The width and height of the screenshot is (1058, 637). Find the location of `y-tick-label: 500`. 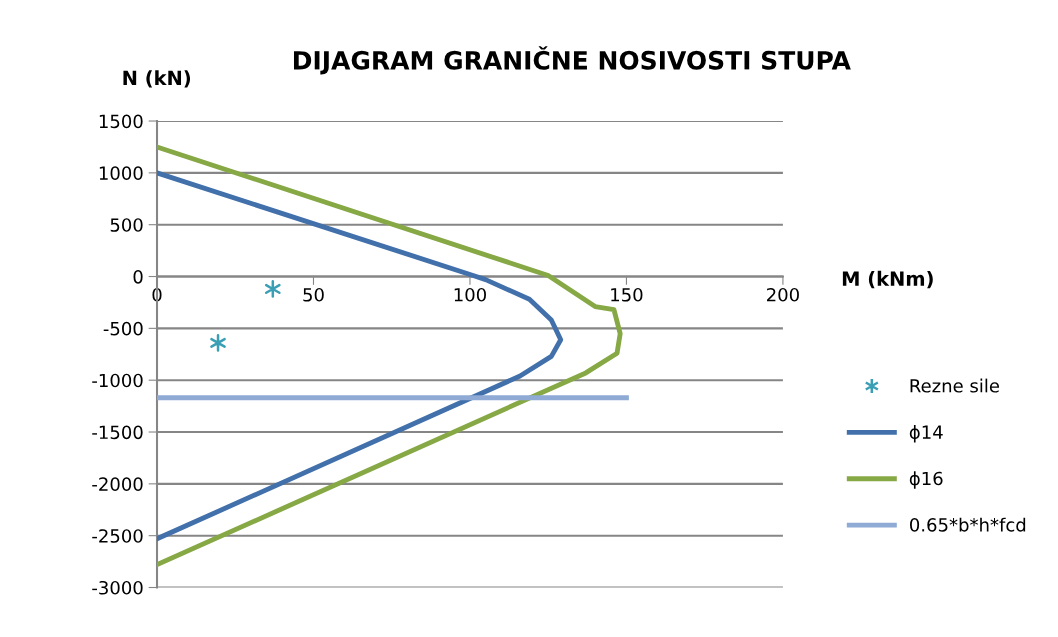

y-tick-label: 500 is located at coordinates (126, 225).